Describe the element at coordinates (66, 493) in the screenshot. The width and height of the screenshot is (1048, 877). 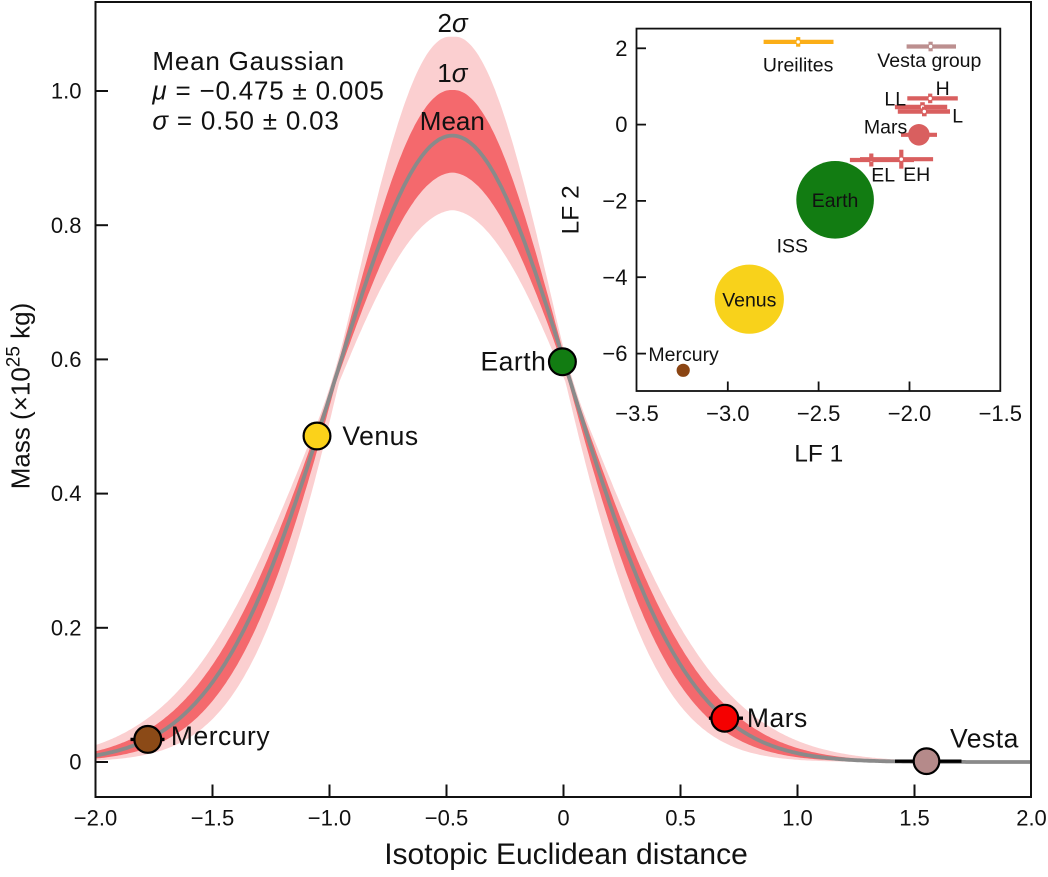
I see `svg-text: 0.4` at that location.